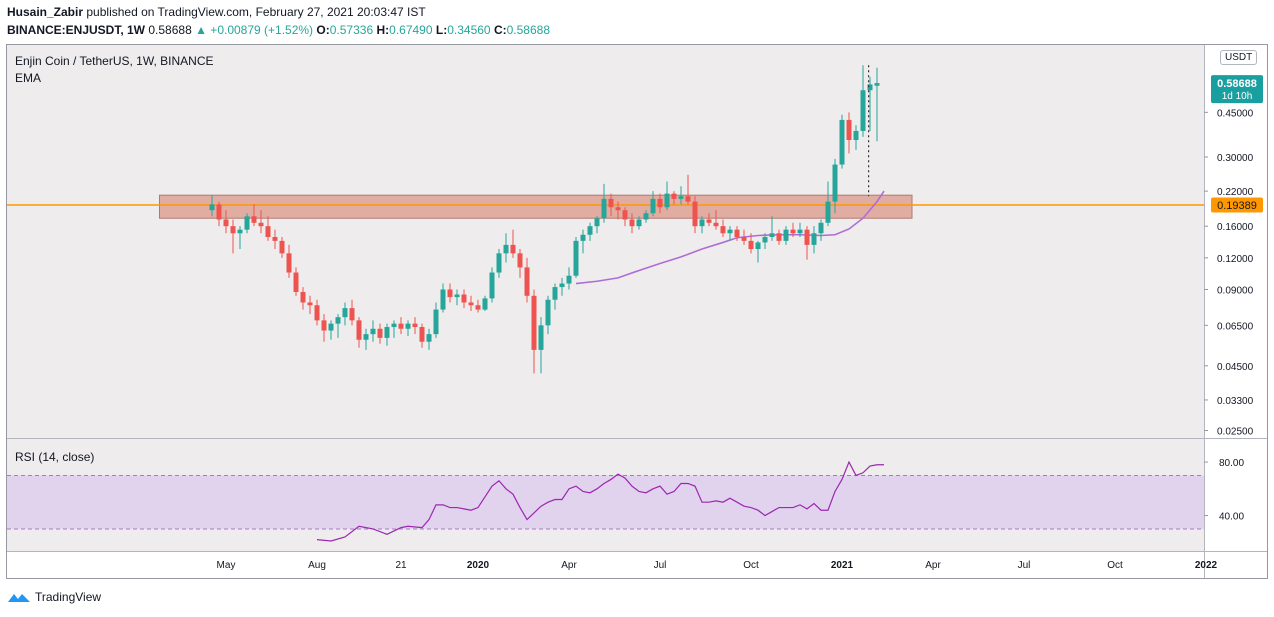 The width and height of the screenshot is (1274, 617). What do you see at coordinates (1235, 367) in the screenshot?
I see `price-tick-label: 0.04500` at bounding box center [1235, 367].